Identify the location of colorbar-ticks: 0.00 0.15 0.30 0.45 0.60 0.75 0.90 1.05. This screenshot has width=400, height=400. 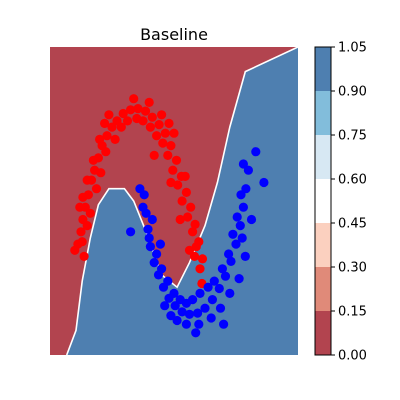
(349, 202).